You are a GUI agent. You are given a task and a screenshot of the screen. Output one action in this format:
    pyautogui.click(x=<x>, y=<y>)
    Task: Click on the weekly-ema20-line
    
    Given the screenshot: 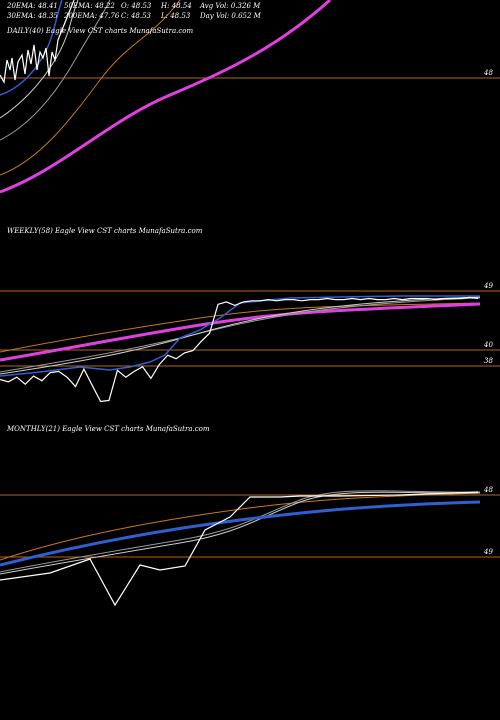 What is the action you would take?
    pyautogui.click(x=240, y=336)
    